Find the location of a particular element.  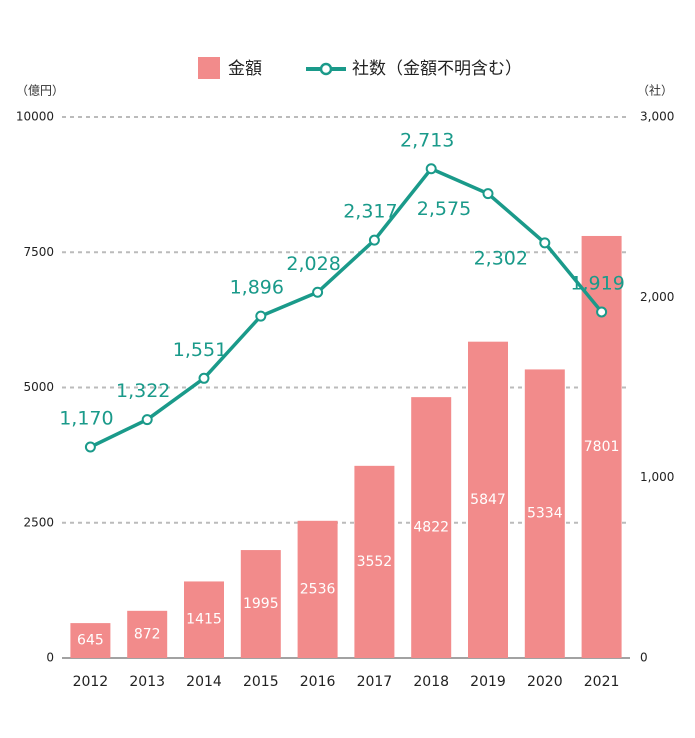

x-tick-label: 2017 is located at coordinates (375, 682).